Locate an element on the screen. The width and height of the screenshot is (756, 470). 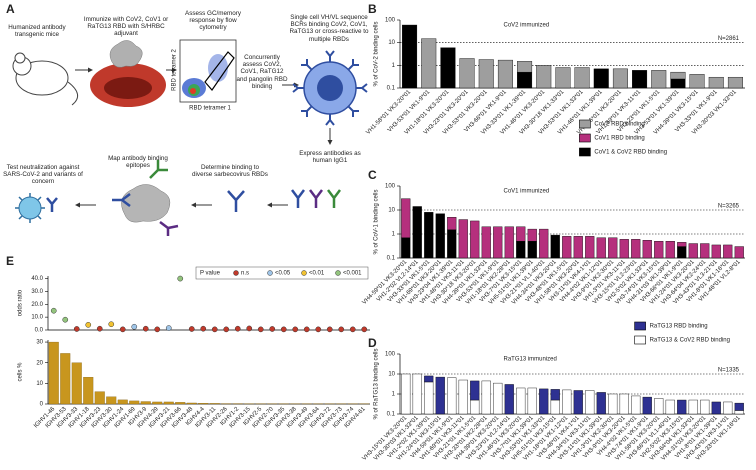
panel-label: C is located at coordinates (372, 175).